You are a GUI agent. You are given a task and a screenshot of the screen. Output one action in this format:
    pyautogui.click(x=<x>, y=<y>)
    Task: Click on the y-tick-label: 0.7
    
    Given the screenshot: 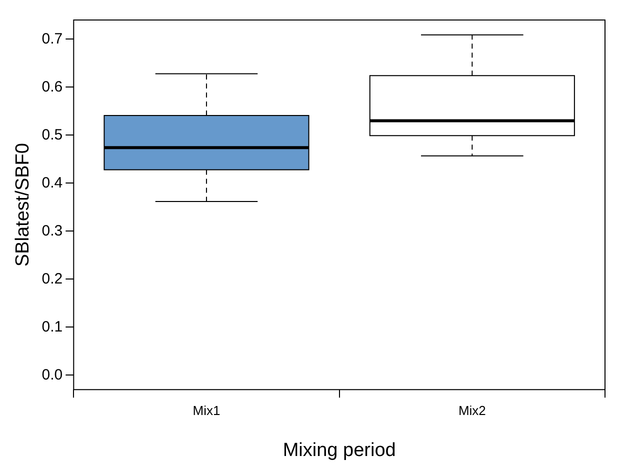 What is the action you would take?
    pyautogui.click(x=52, y=39)
    